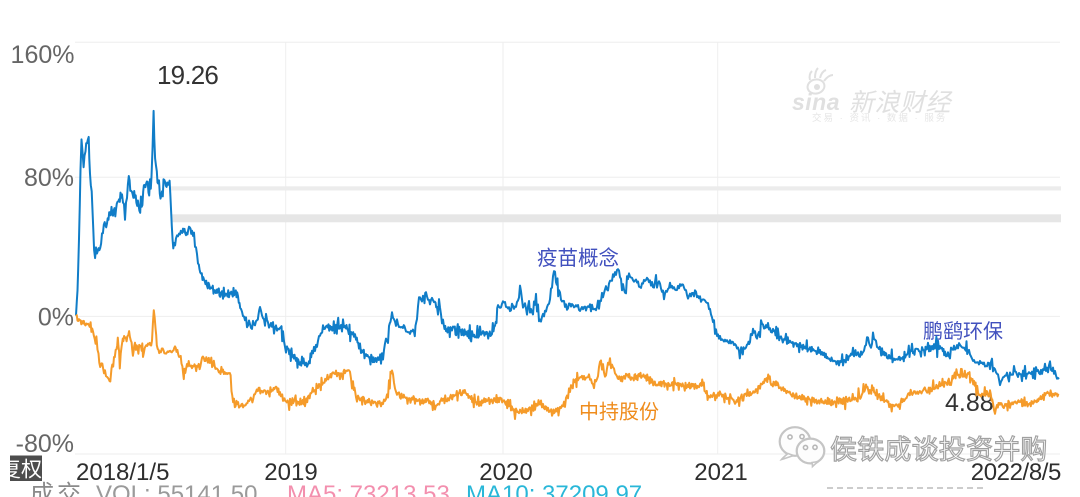 The height and width of the screenshot is (497, 1080). Describe the element at coordinates (939, 450) in the screenshot. I see `svg-text: 侯铁成谈投资并购` at that location.